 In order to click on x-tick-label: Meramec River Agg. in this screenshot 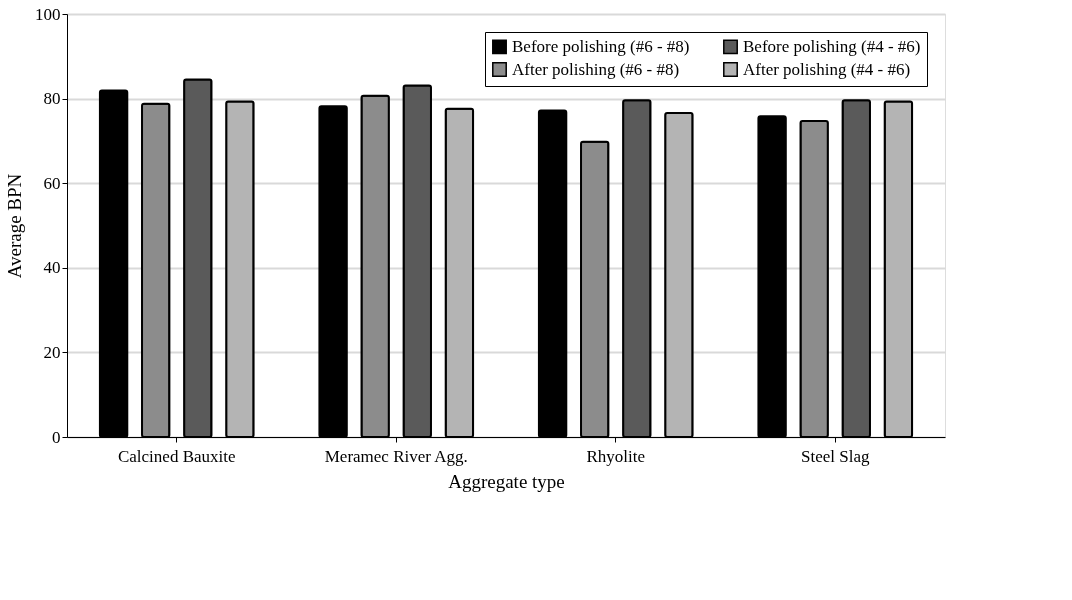, I will do `click(396, 456)`.